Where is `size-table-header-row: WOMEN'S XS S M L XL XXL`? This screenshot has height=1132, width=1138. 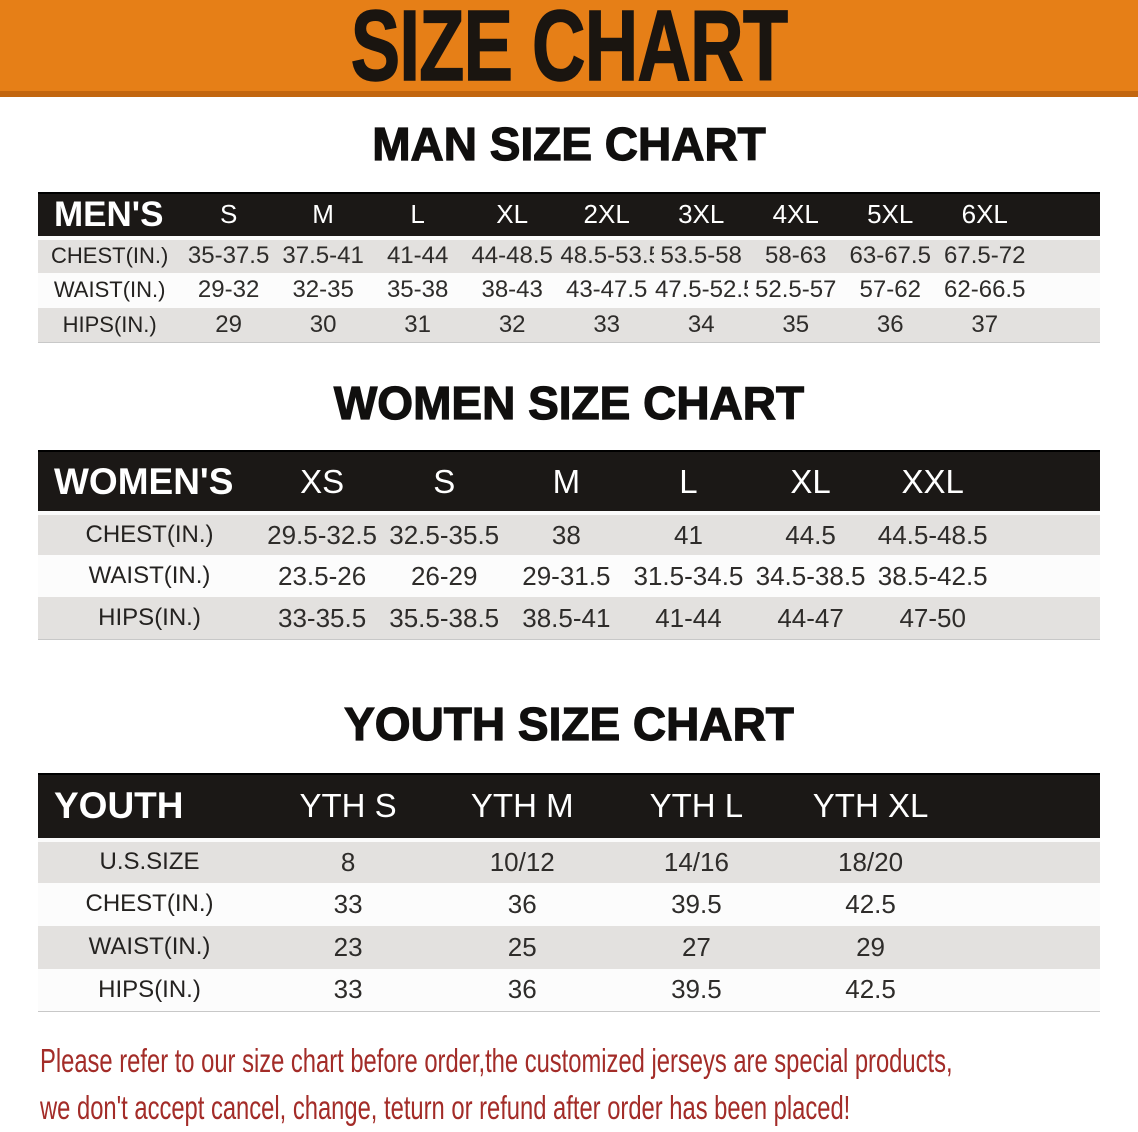 size-table-header-row: WOMEN'S XS S M L XL XXL is located at coordinates (569, 482).